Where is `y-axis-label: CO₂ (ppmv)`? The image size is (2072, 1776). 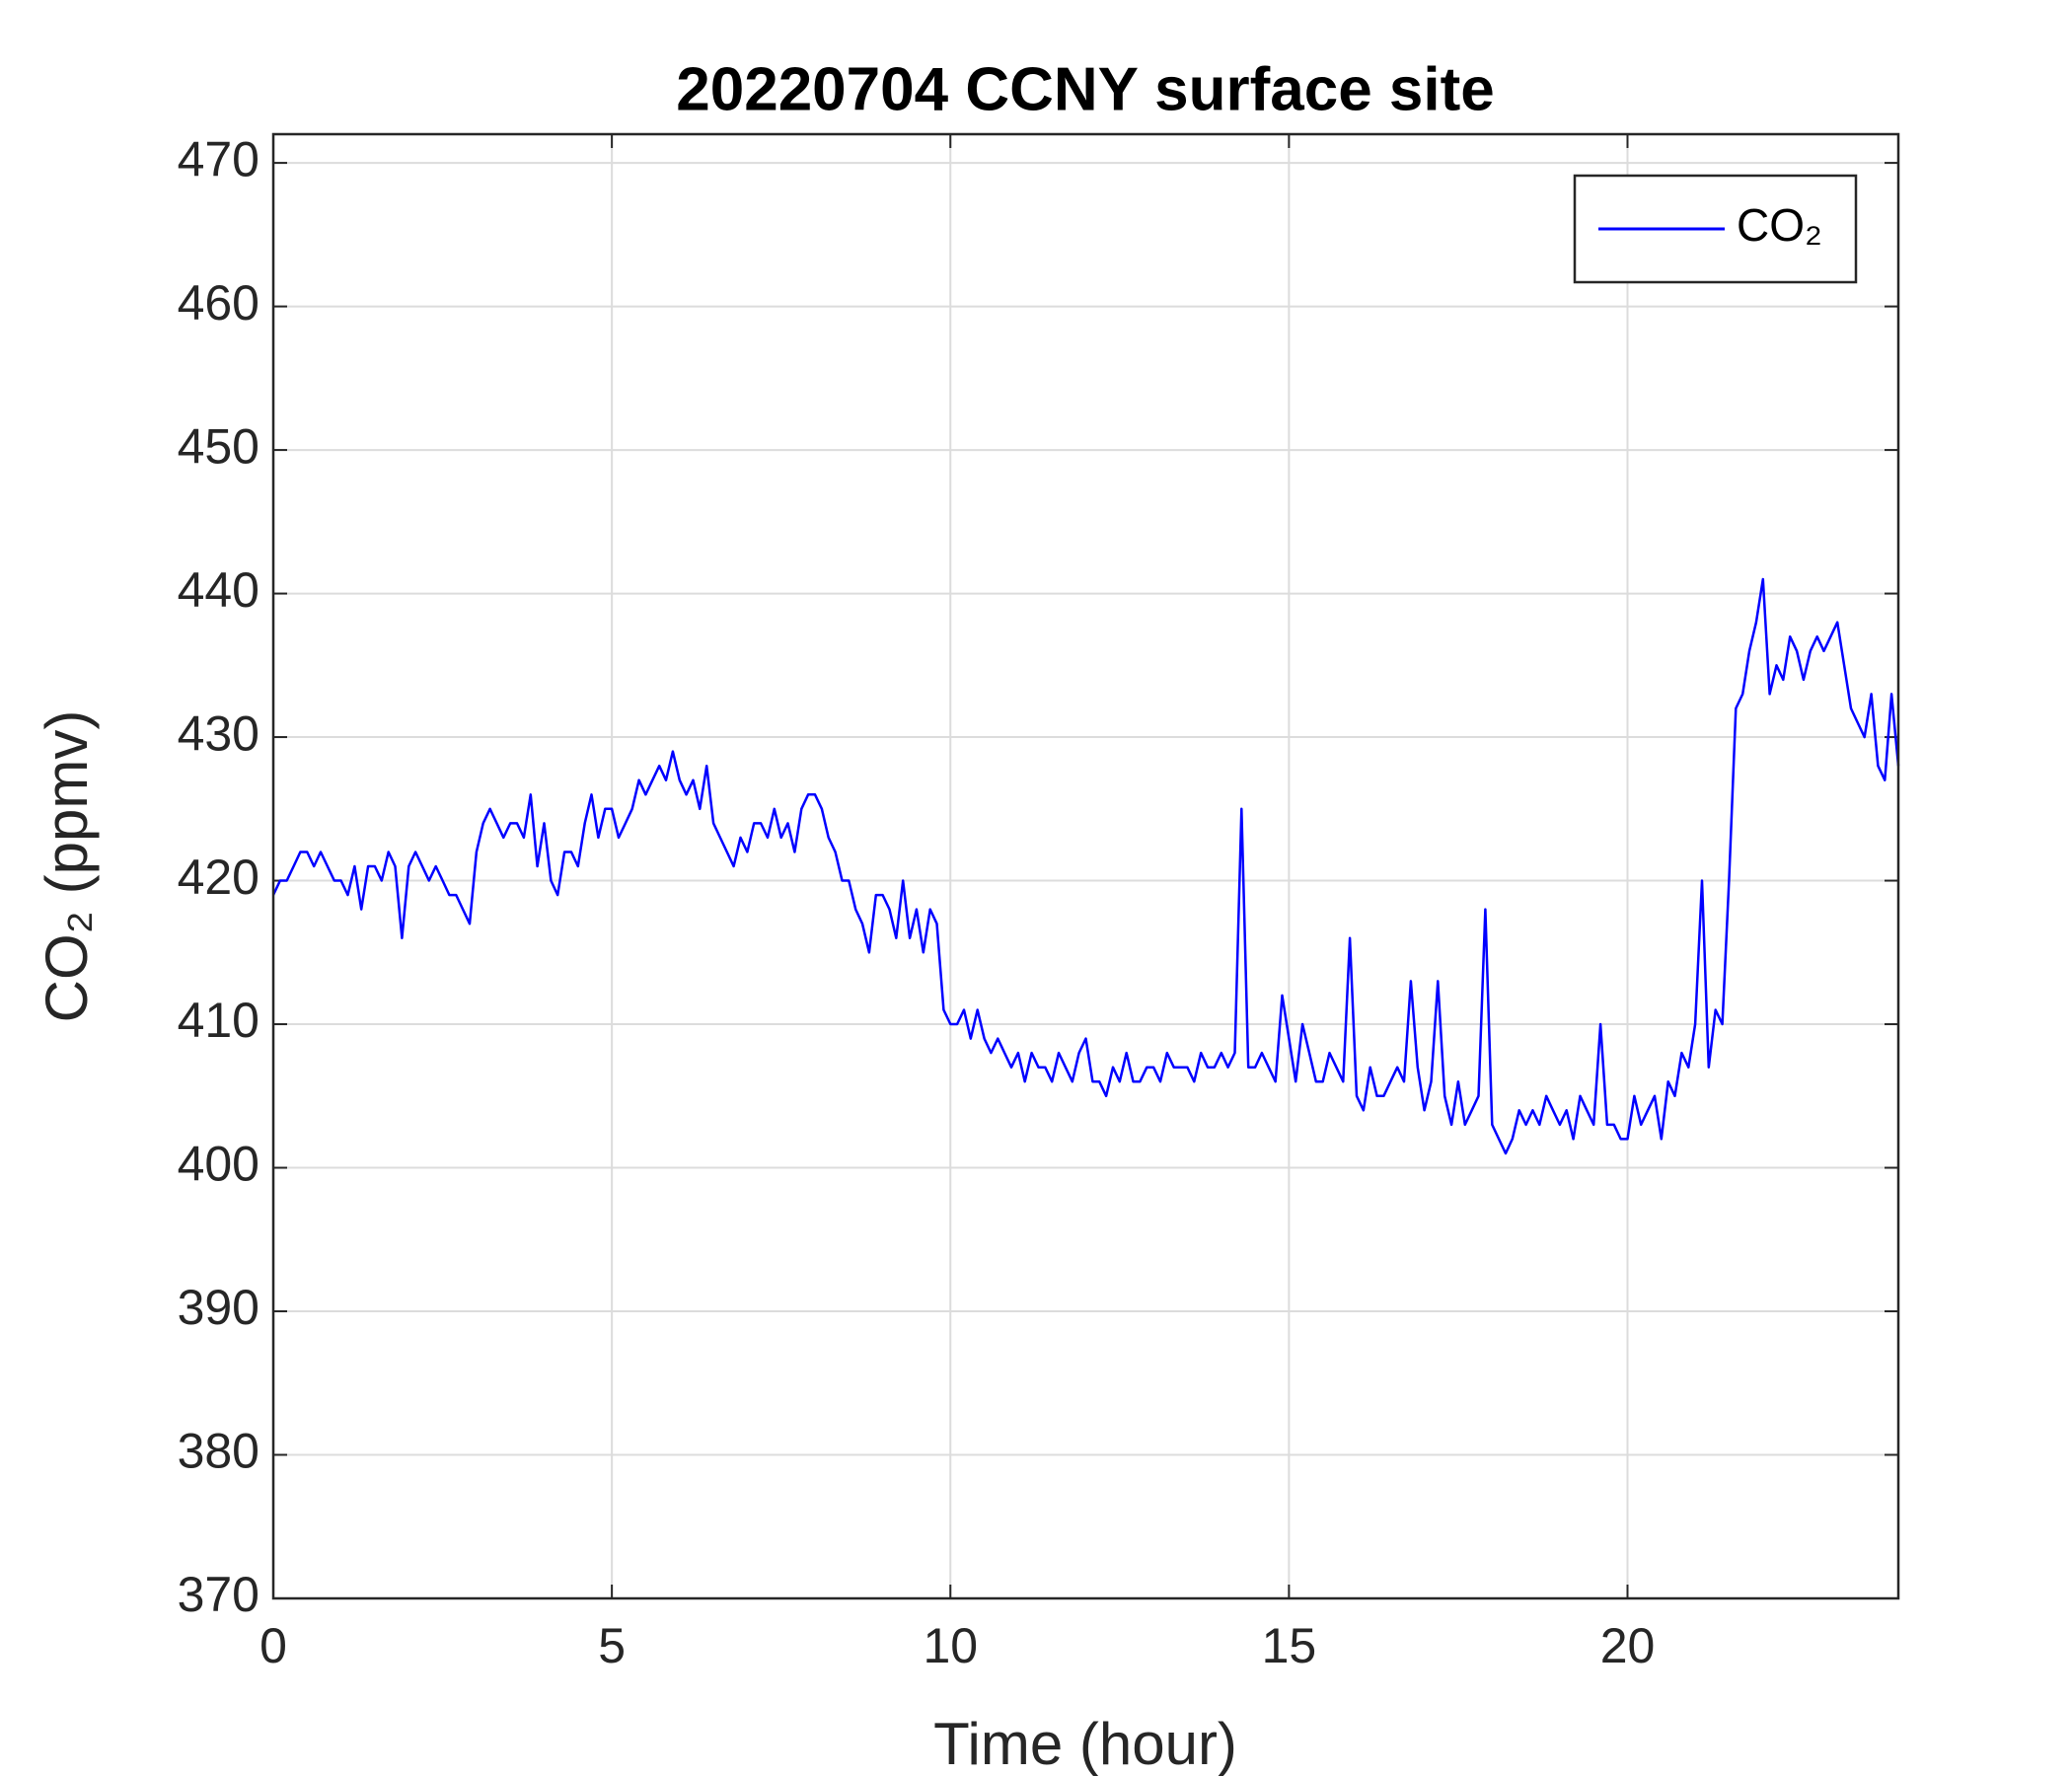
y-axis-label: CO₂ (ppmv) is located at coordinates (67, 866).